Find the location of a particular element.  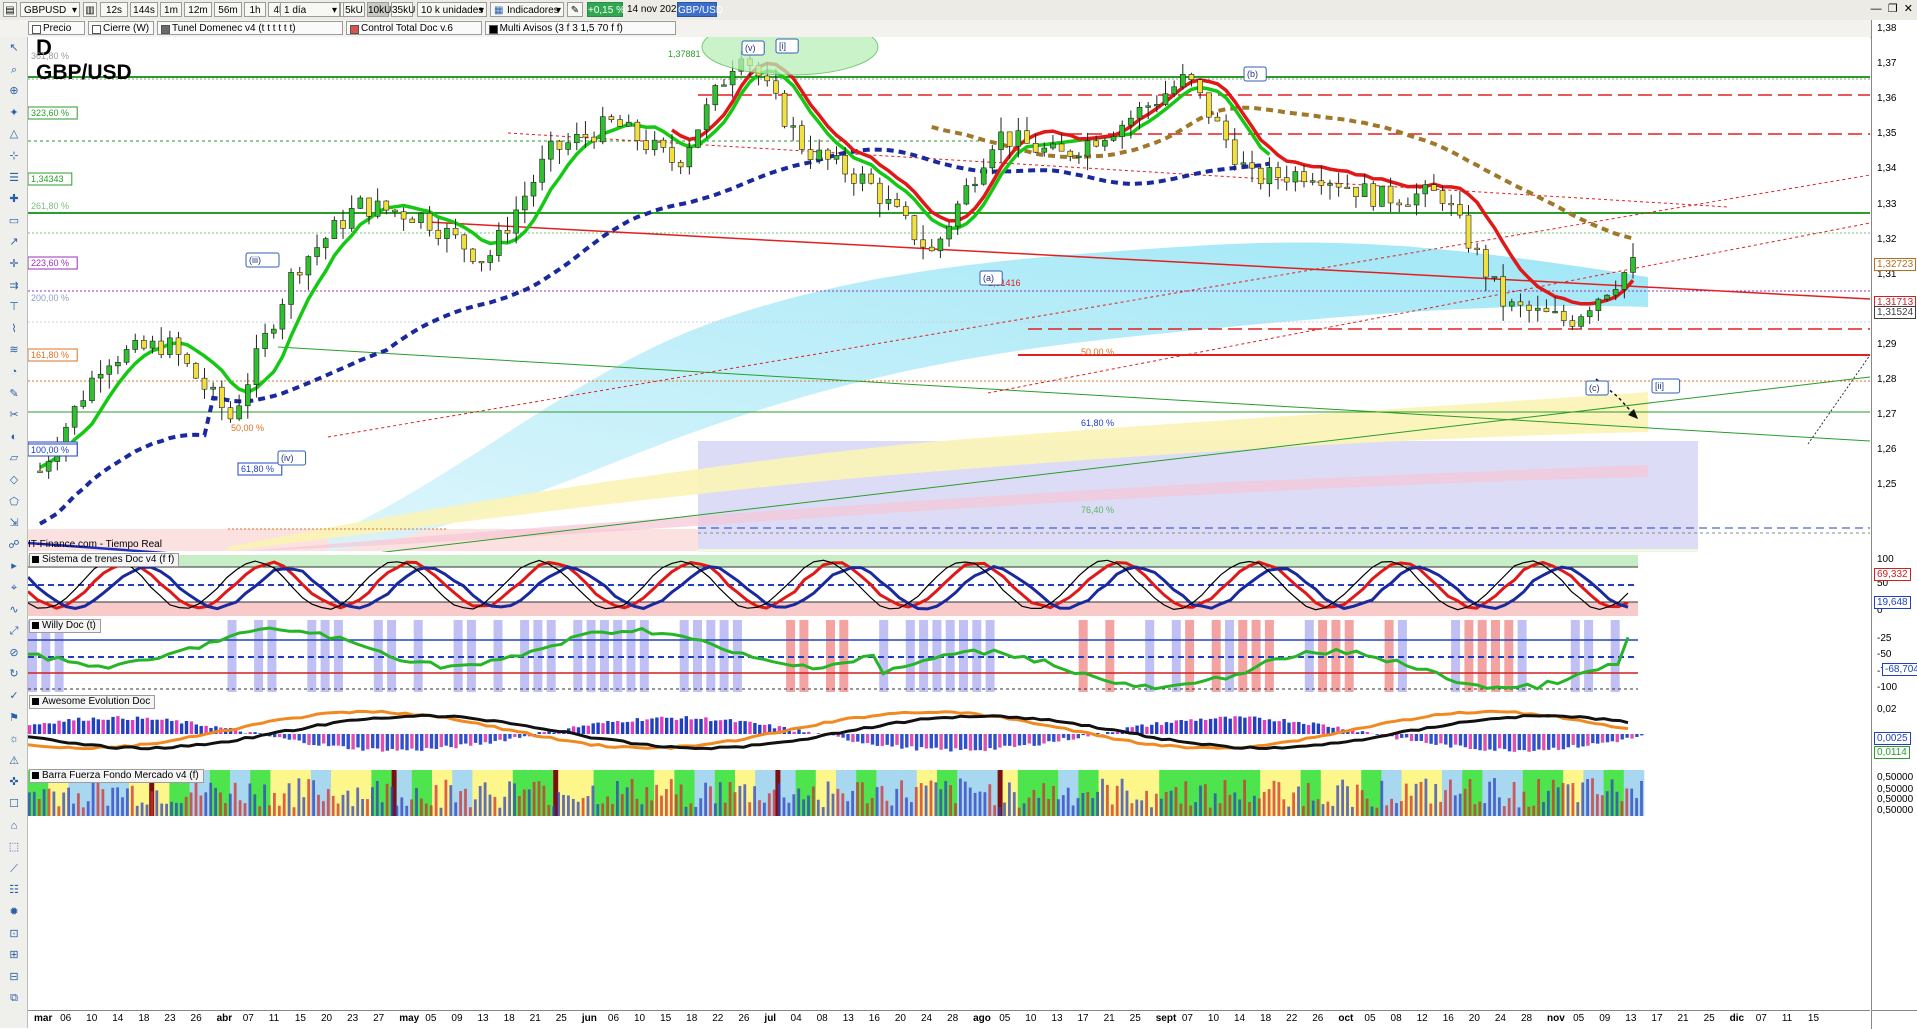

tool-icon: ⟋ is located at coordinates (14, 869).